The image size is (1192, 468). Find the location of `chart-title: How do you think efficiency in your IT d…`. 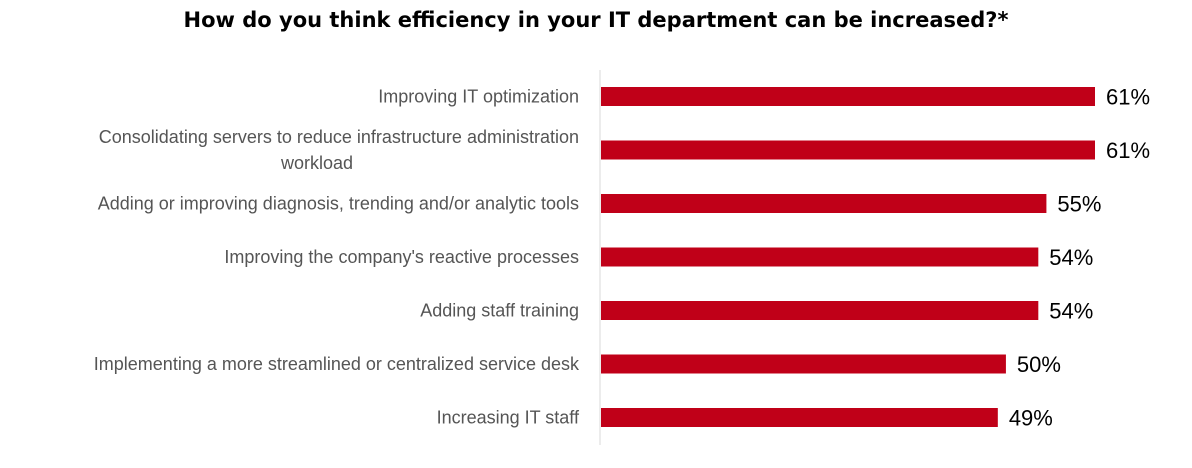

chart-title: How do you think efficiency in your IT d… is located at coordinates (596, 20).